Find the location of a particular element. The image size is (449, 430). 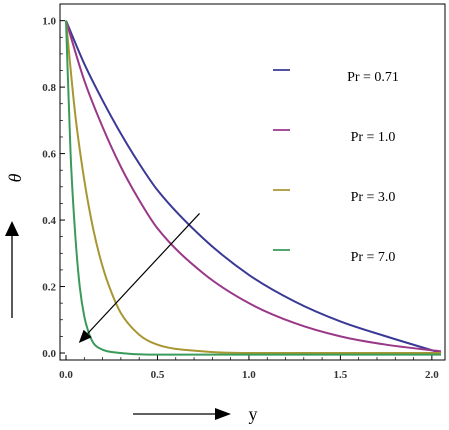

y-tick-label: 0.8 is located at coordinates (49, 88).